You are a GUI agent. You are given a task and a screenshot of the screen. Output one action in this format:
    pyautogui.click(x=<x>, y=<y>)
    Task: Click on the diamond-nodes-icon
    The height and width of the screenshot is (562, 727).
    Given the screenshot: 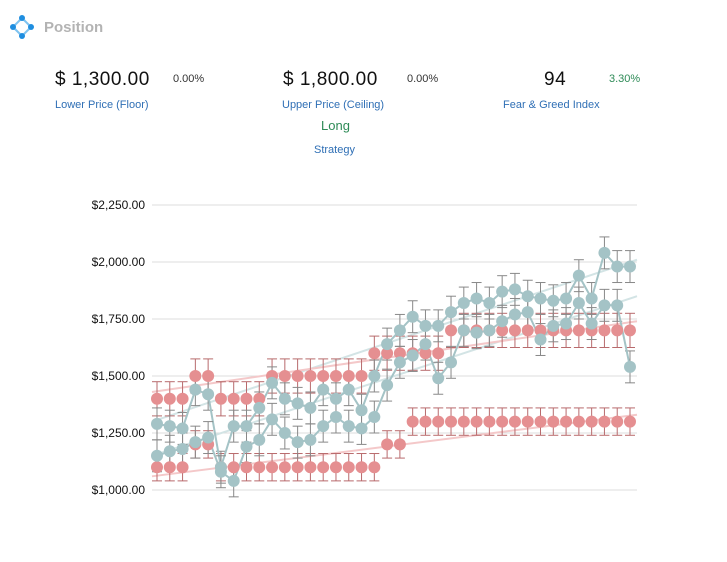 What is the action you would take?
    pyautogui.click(x=22, y=27)
    